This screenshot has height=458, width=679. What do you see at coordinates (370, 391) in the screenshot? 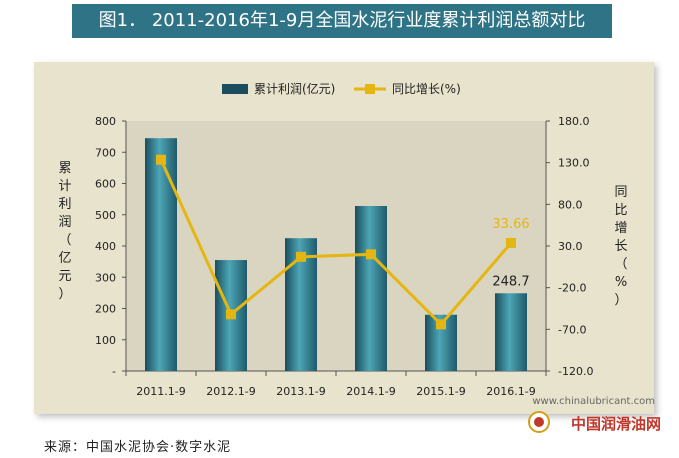
I see `x-tick-label: 2014.1-9` at bounding box center [370, 391].